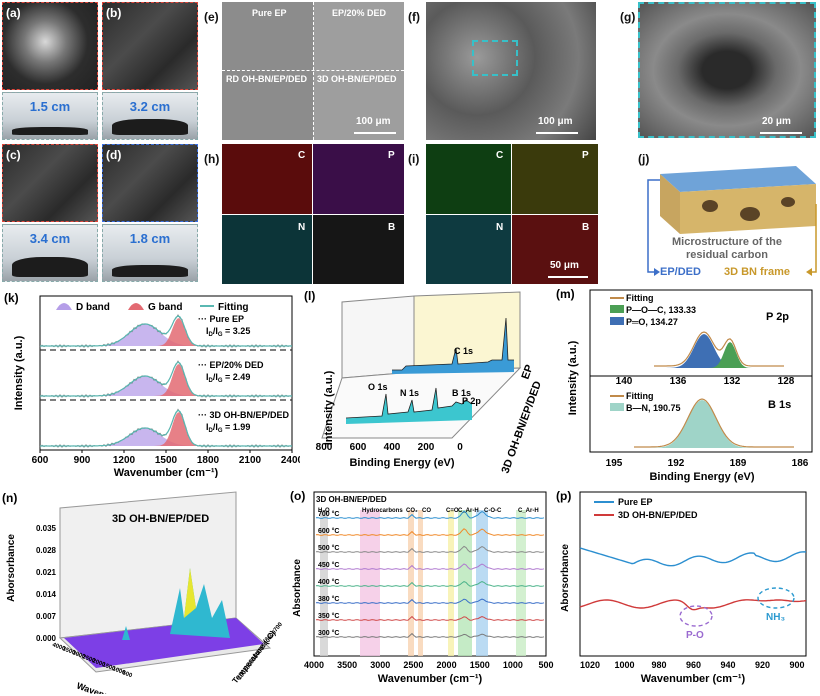 The width and height of the screenshot is (820, 696). I want to click on chart-o-temp-6: 350 °C, so click(328, 616).